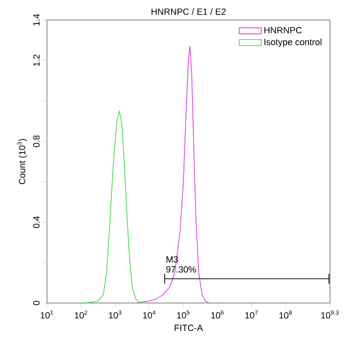  I want to click on x-tick-label: 10$^{5}$, so click(183, 314).